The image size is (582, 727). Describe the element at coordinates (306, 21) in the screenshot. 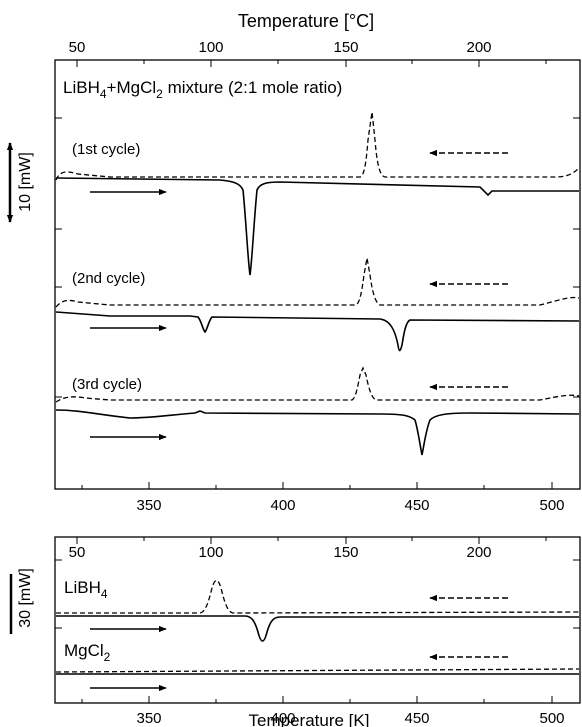

I see `top-x-axis-label-celsius: Temperature [°C]` at that location.